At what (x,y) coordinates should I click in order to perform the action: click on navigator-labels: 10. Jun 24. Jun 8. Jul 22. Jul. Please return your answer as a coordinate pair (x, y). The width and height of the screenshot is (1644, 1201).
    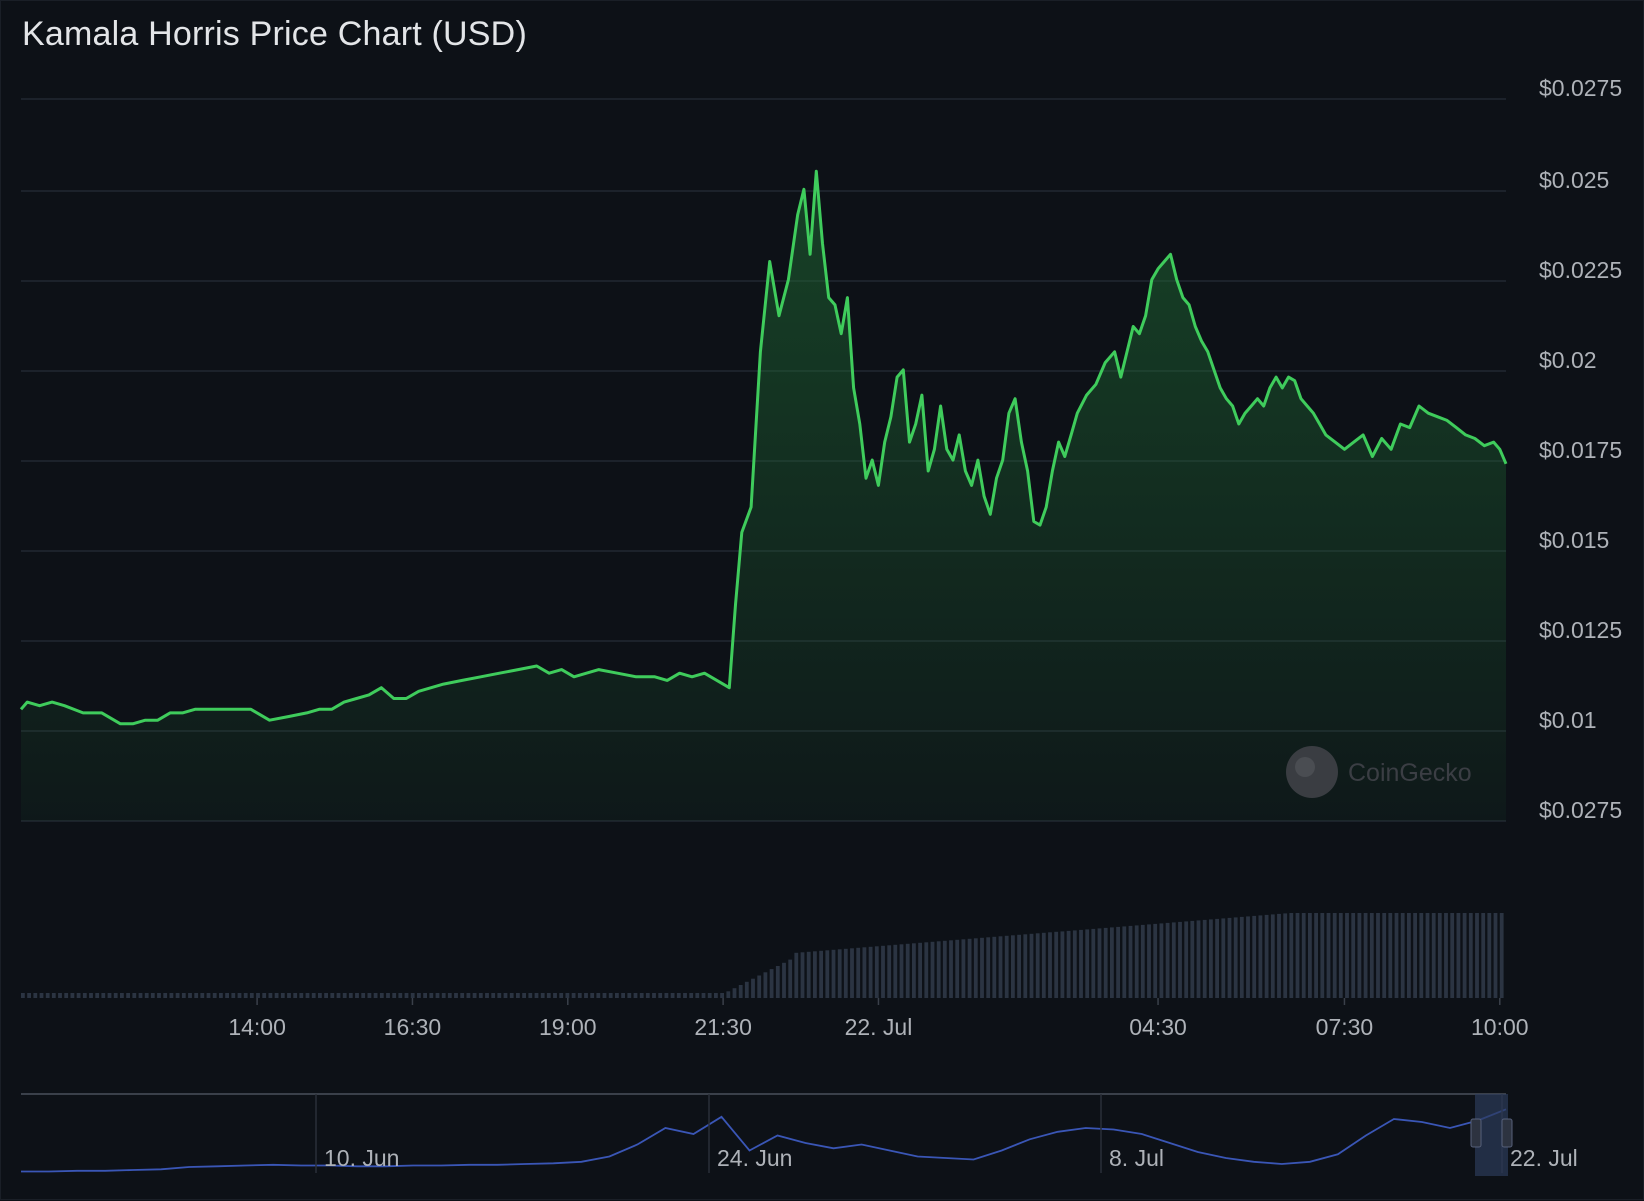
    Looking at the image, I should click on (946, 1133).